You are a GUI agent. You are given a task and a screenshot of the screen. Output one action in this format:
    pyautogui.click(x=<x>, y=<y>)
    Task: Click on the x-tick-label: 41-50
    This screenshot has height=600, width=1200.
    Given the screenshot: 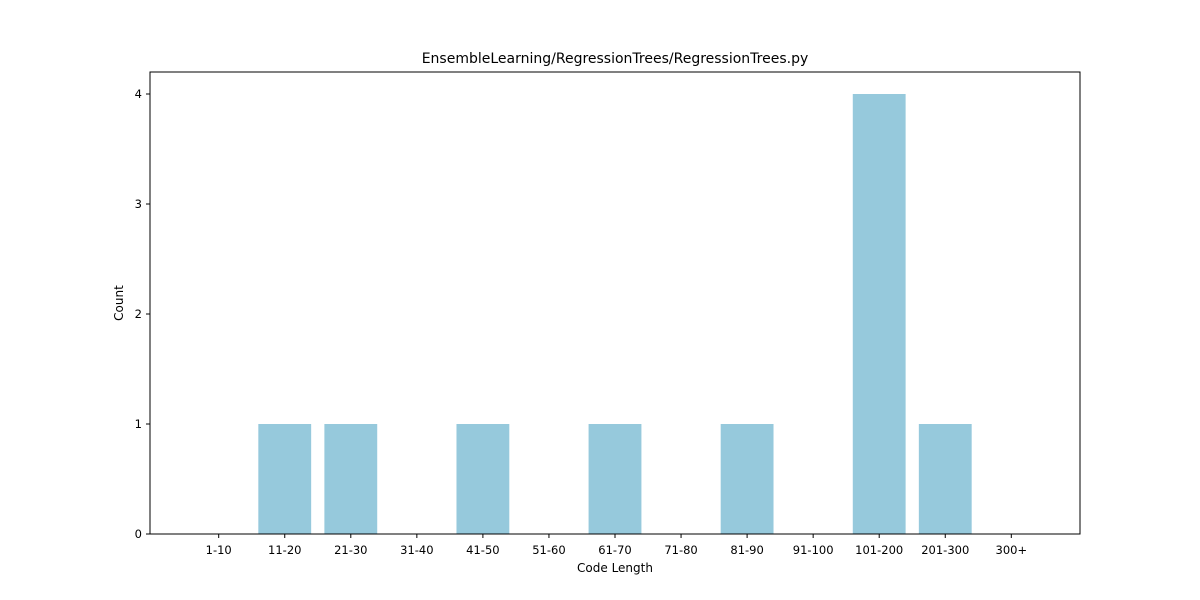 What is the action you would take?
    pyautogui.click(x=482, y=550)
    